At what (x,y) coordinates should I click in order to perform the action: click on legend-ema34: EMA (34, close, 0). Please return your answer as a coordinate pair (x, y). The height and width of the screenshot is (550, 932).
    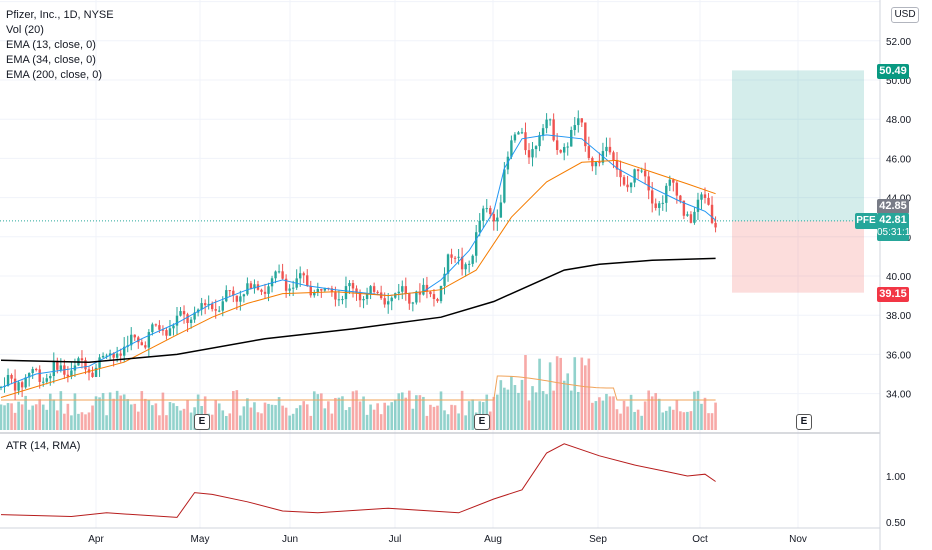
    Looking at the image, I should click on (51, 60).